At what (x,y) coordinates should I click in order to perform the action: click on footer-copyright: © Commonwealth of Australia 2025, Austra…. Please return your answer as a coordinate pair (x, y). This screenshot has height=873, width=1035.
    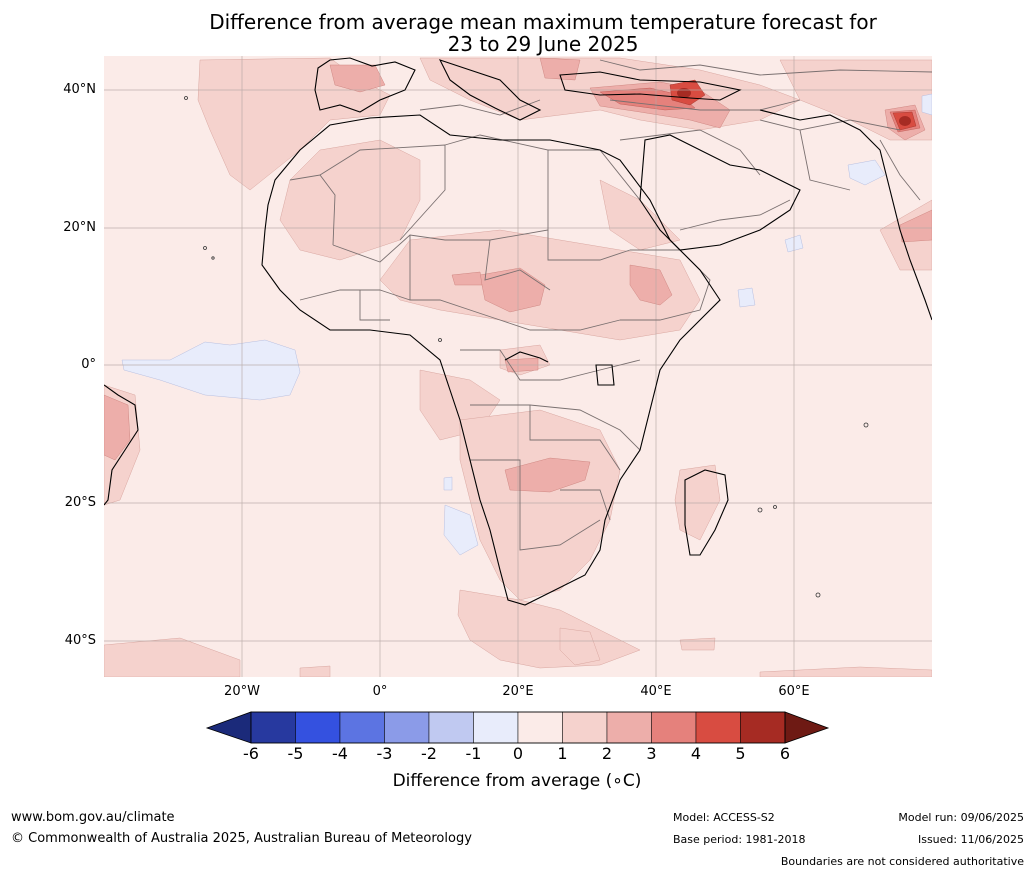
    Looking at the image, I should click on (241, 838).